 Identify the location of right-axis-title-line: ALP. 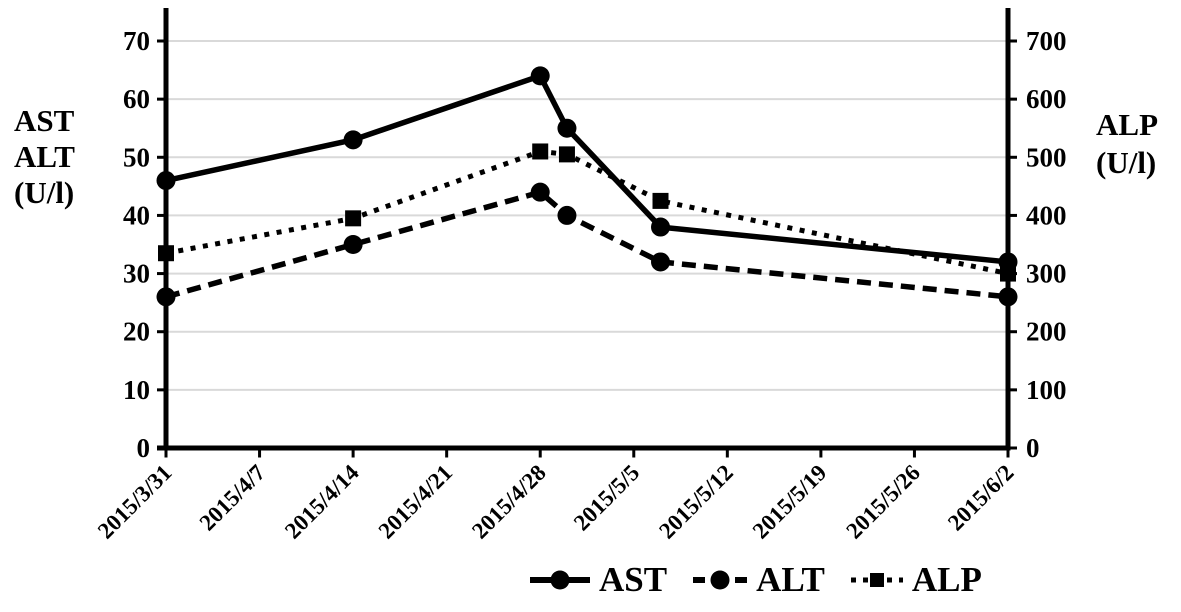
(1127, 124).